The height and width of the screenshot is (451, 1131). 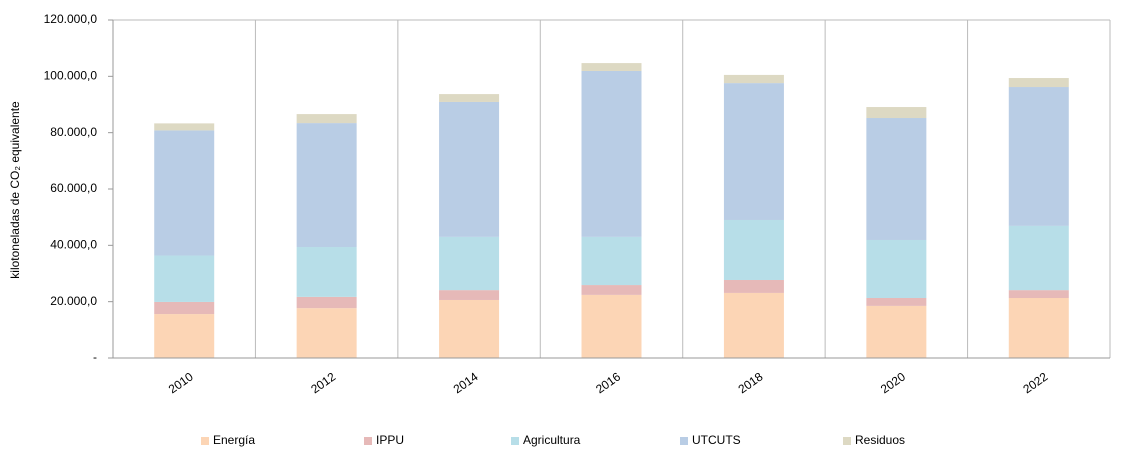 What do you see at coordinates (893, 382) in the screenshot?
I see `x-tick-label: 2020` at bounding box center [893, 382].